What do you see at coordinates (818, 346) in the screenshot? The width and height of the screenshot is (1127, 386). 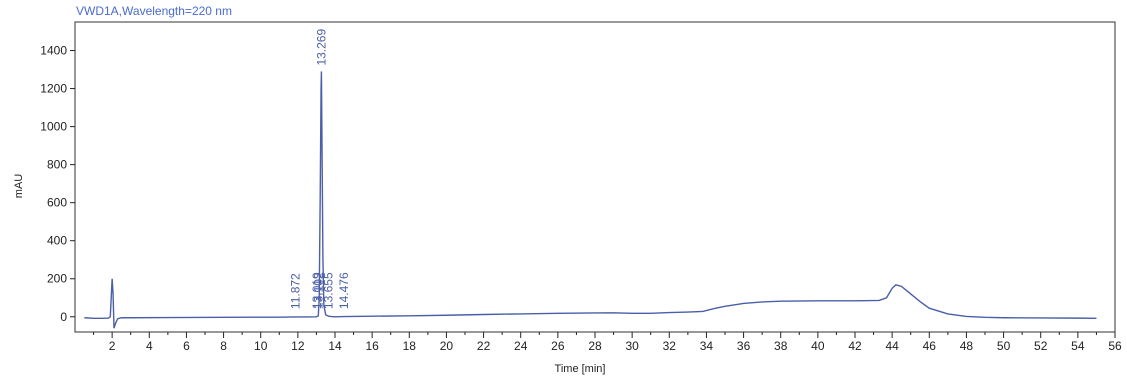 I see `x-tick-label: 40` at bounding box center [818, 346].